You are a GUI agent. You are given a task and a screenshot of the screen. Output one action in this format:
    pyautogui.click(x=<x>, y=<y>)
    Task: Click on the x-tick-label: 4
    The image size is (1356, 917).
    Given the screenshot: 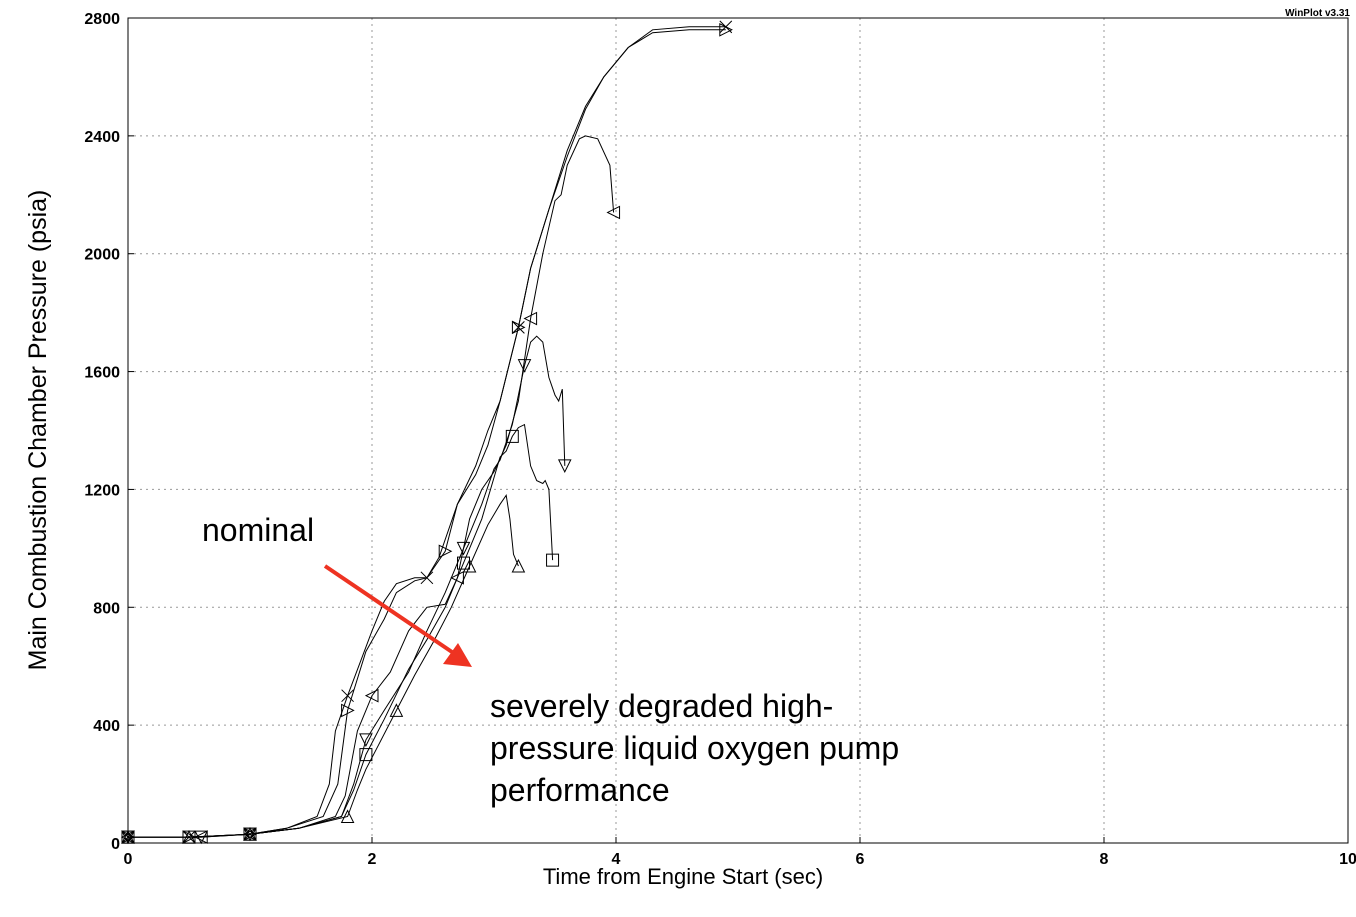 What is the action you would take?
    pyautogui.click(x=616, y=859)
    